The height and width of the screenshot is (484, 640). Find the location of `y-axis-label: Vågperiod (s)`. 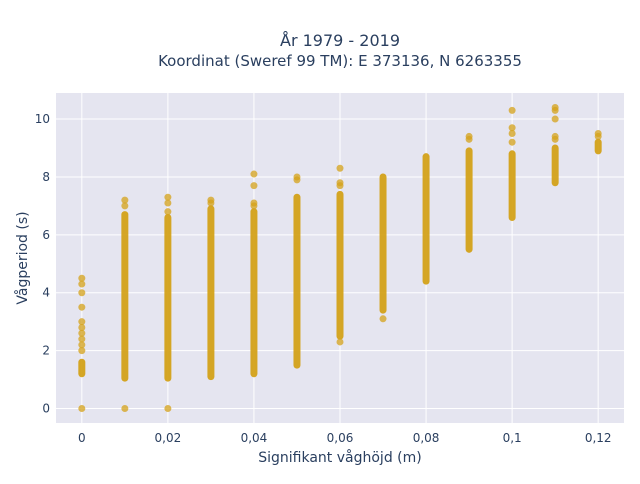

y-axis-label: Vågperiod (s) is located at coordinates (22, 257).